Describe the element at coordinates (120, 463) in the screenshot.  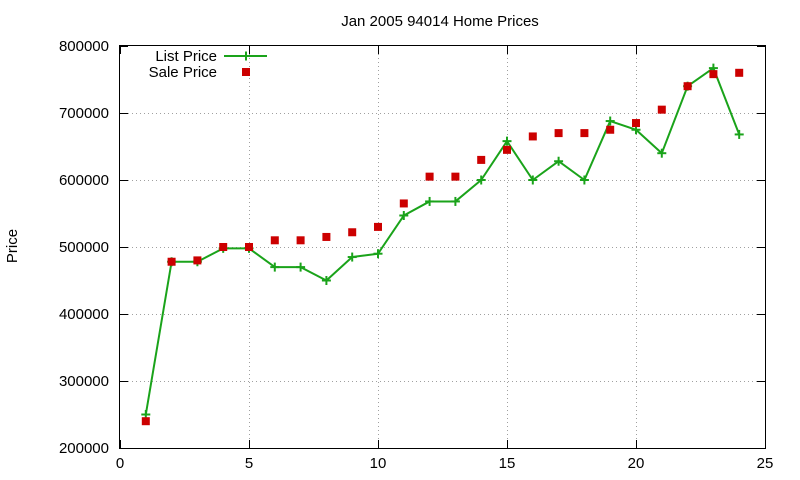
I see `x-tick-label: 0` at that location.